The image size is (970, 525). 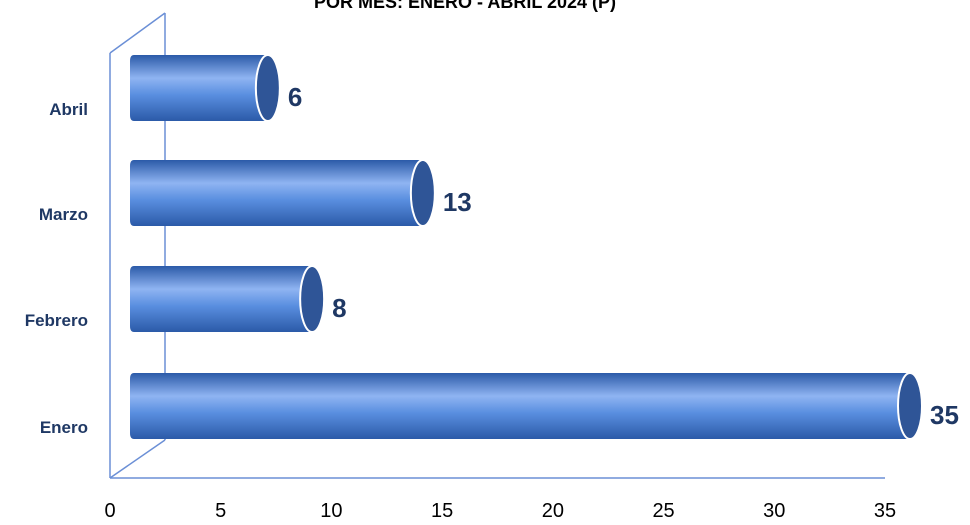 I want to click on value-label-febrero: 8, so click(x=339, y=308).